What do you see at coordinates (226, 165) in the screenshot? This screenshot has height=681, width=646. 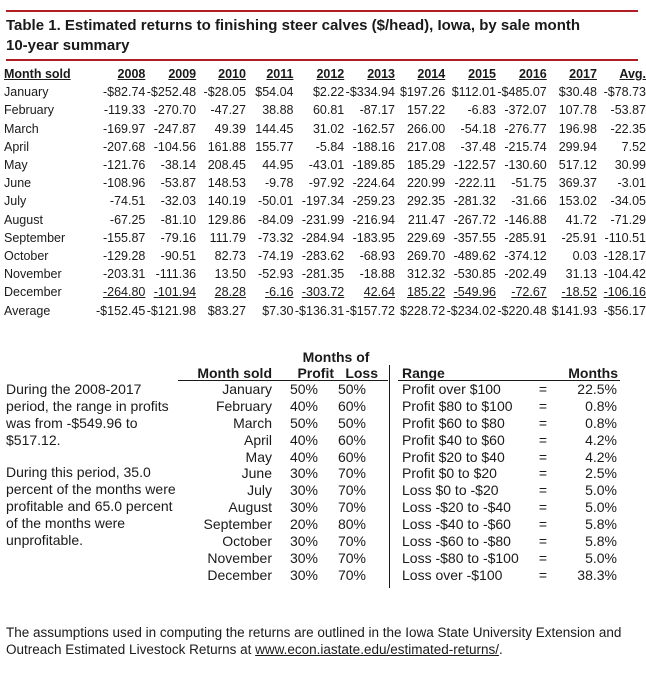 I see `return-value: 208.45` at bounding box center [226, 165].